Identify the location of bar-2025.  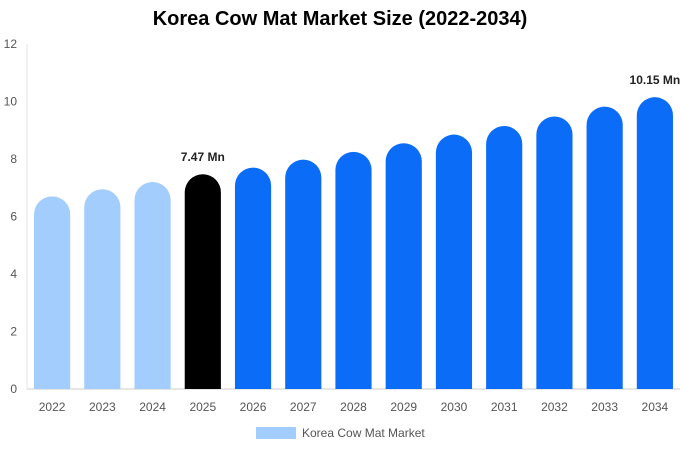
(202, 281).